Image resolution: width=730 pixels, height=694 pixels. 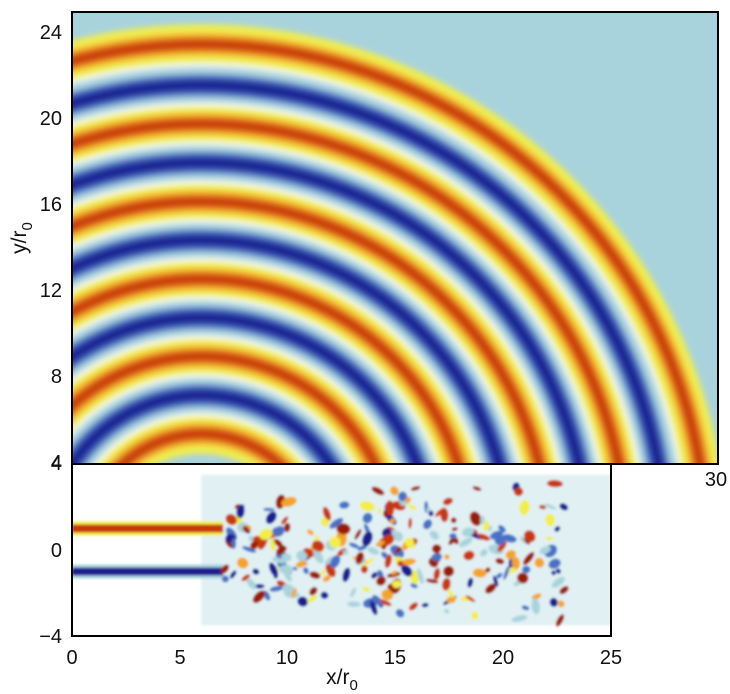 I want to click on top-y-ticks: 24 20 16 12 8 4, so click(x=51, y=248).